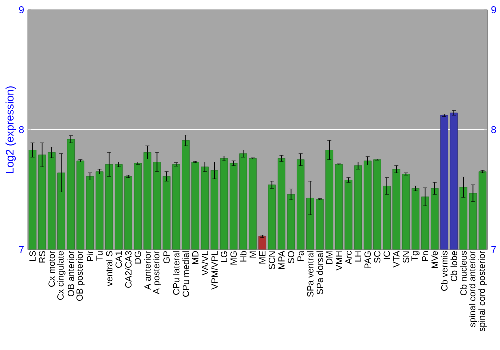 Image resolution: width=500 pixels, height=350 pixels. What do you see at coordinates (42, 257) in the screenshot?
I see `x-tick-label: RS` at bounding box center [42, 257].